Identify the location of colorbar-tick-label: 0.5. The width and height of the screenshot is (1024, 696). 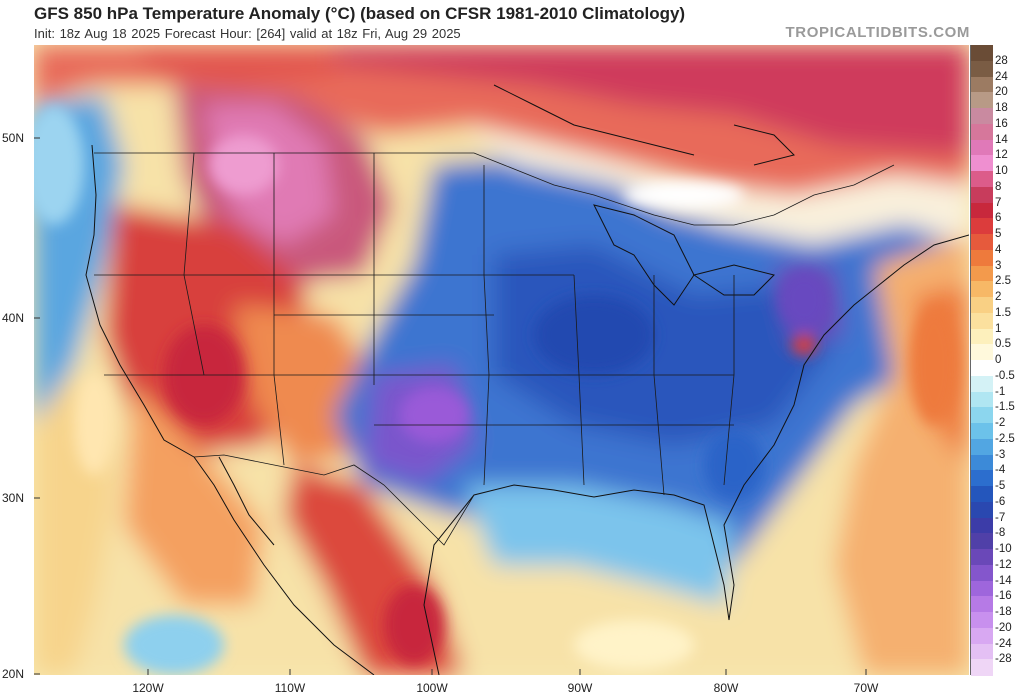
(1003, 344).